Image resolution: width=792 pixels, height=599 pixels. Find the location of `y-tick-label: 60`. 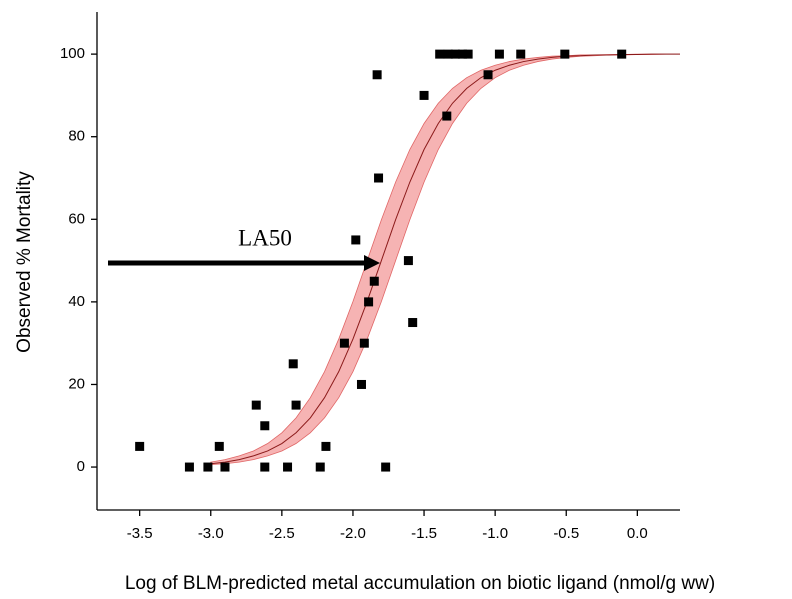

y-tick-label: 60 is located at coordinates (76, 218).